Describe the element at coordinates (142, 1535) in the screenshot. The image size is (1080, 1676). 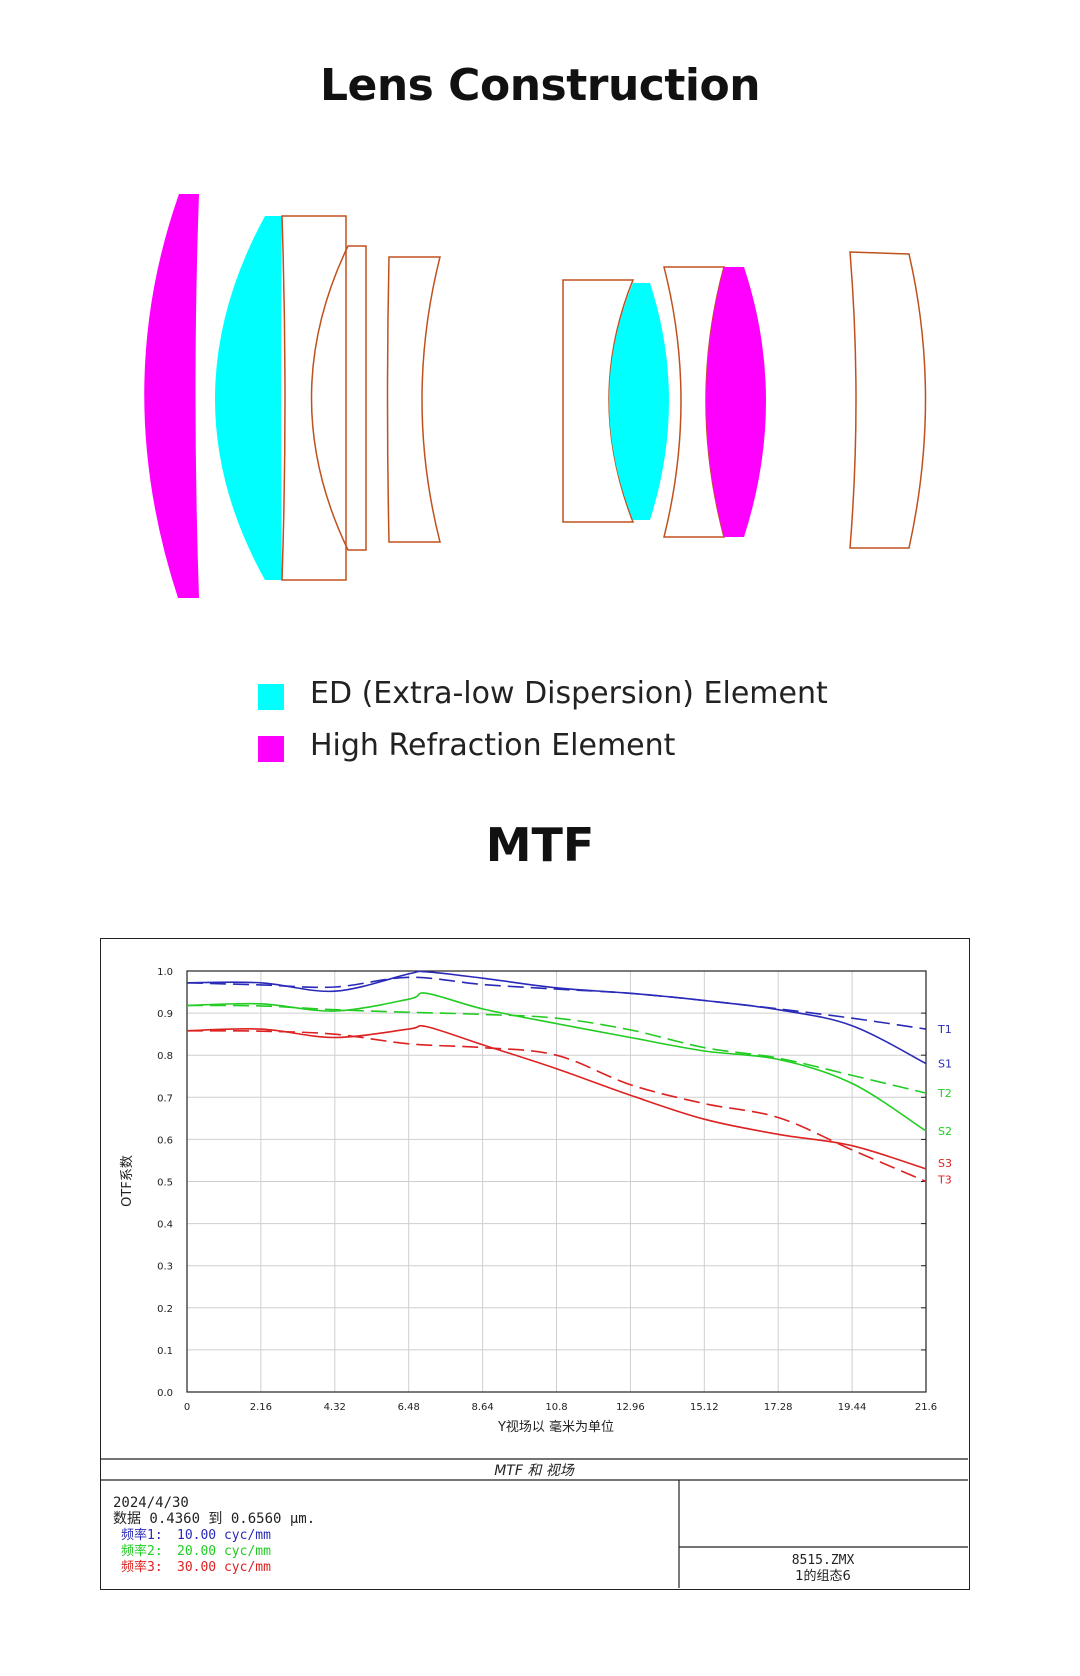
I see `info-frequency-1-label: 频率1:` at that location.